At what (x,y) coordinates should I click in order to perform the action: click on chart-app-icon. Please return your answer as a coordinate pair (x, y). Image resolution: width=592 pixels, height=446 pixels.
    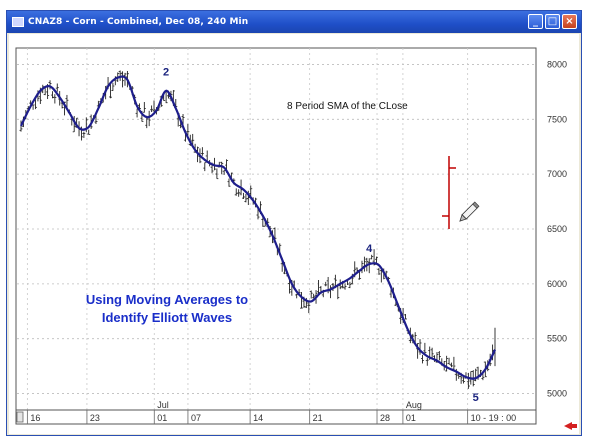
    Looking at the image, I should click on (18, 22).